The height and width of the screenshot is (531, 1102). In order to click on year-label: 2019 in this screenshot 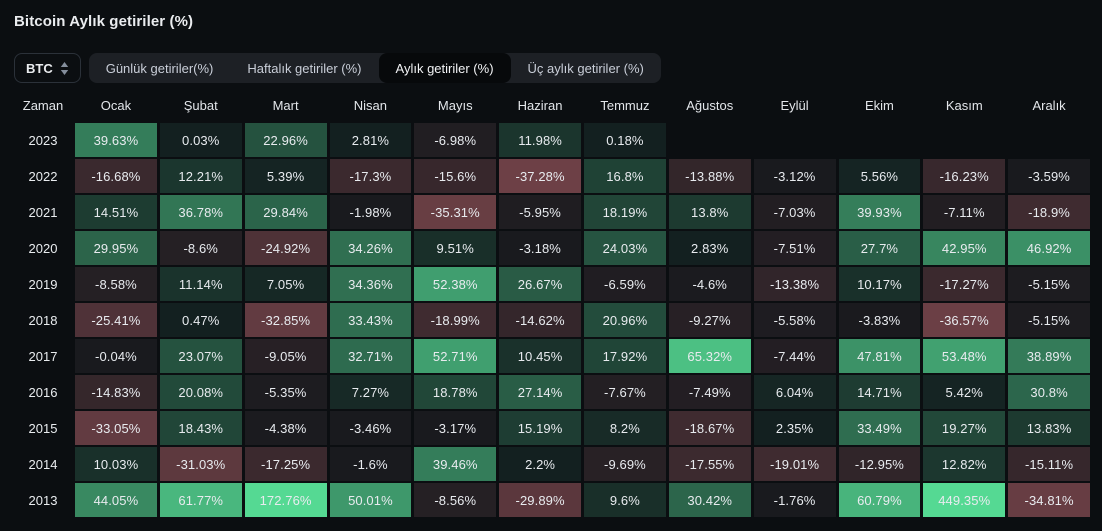, I will do `click(43, 284)`.